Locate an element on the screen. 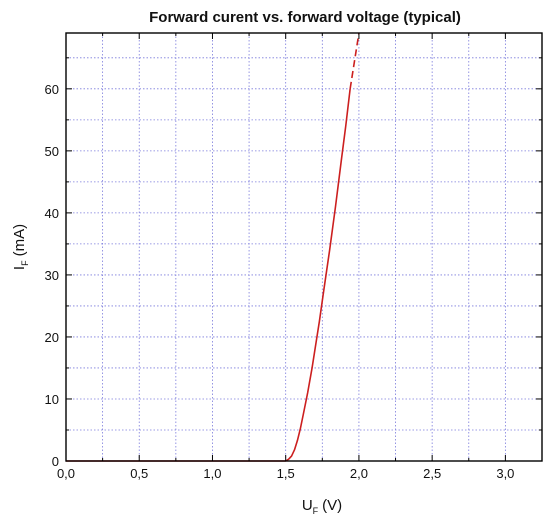  y-tick-label: 40 is located at coordinates (52, 213).